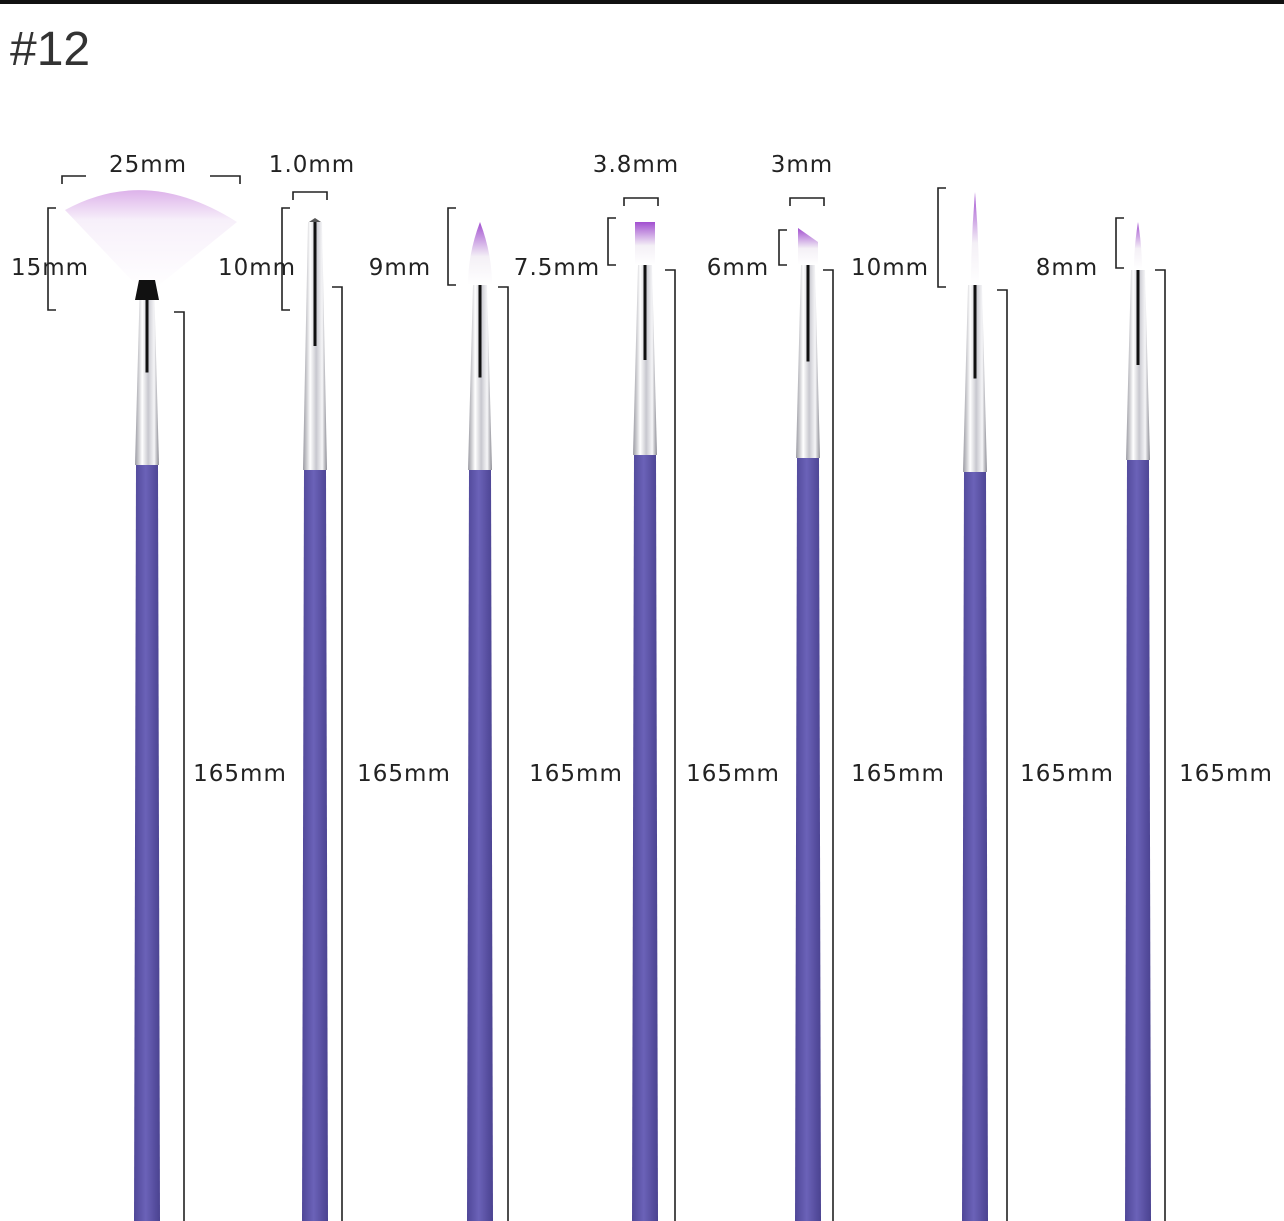 This screenshot has height=1221, width=1284. What do you see at coordinates (151, 240) in the screenshot?
I see `brush-1-fan-bristles` at bounding box center [151, 240].